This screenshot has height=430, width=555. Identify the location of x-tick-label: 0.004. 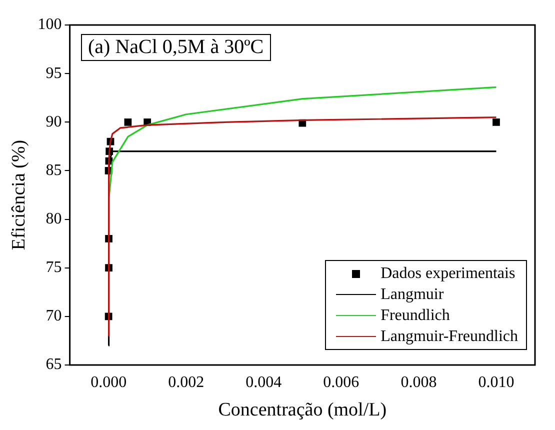
(264, 382).